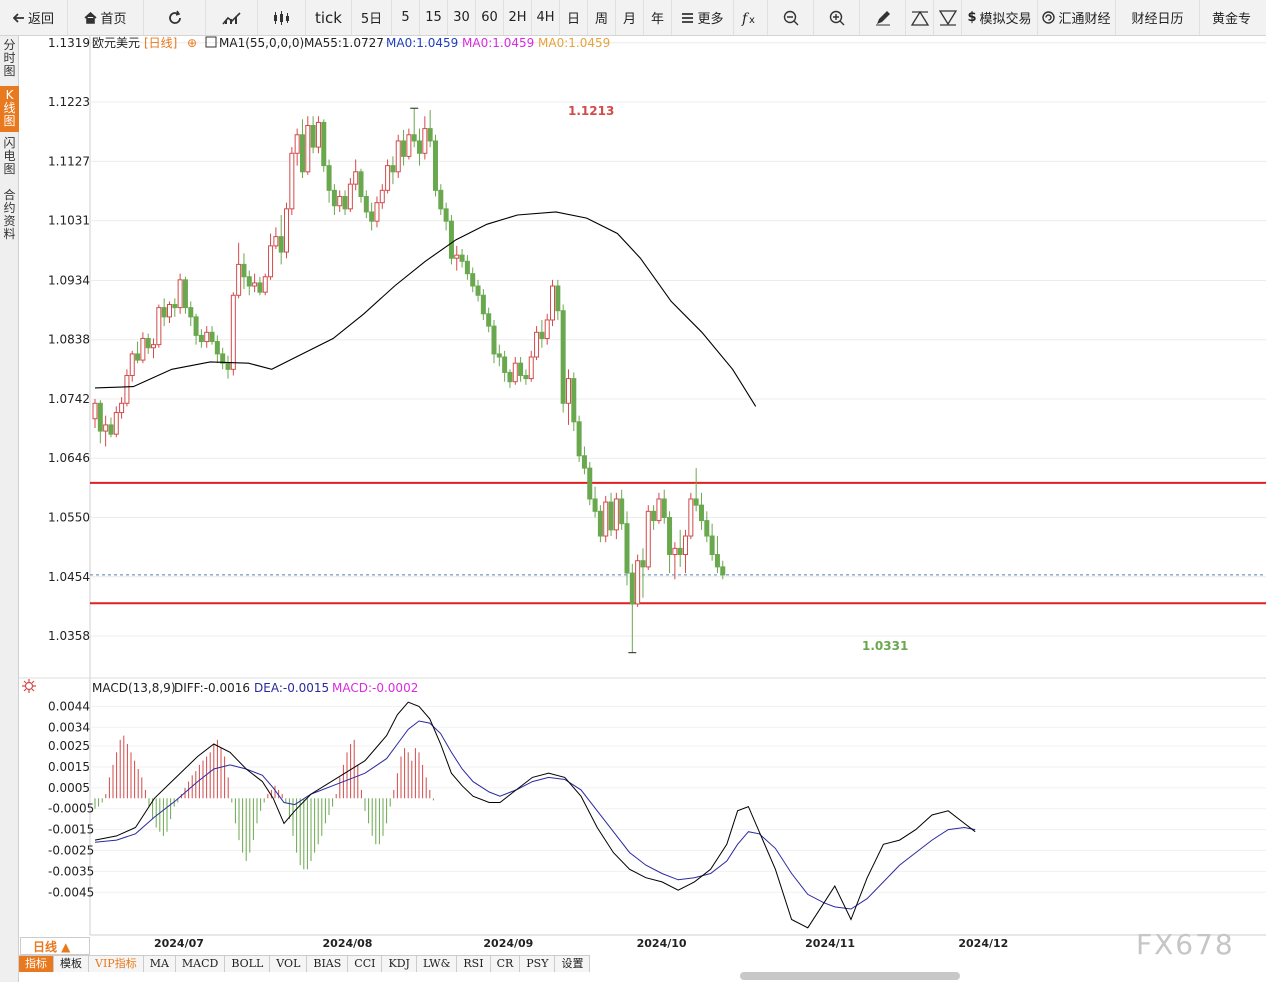  What do you see at coordinates (34, 17) in the screenshot?
I see `back-button: 返回` at bounding box center [34, 17].